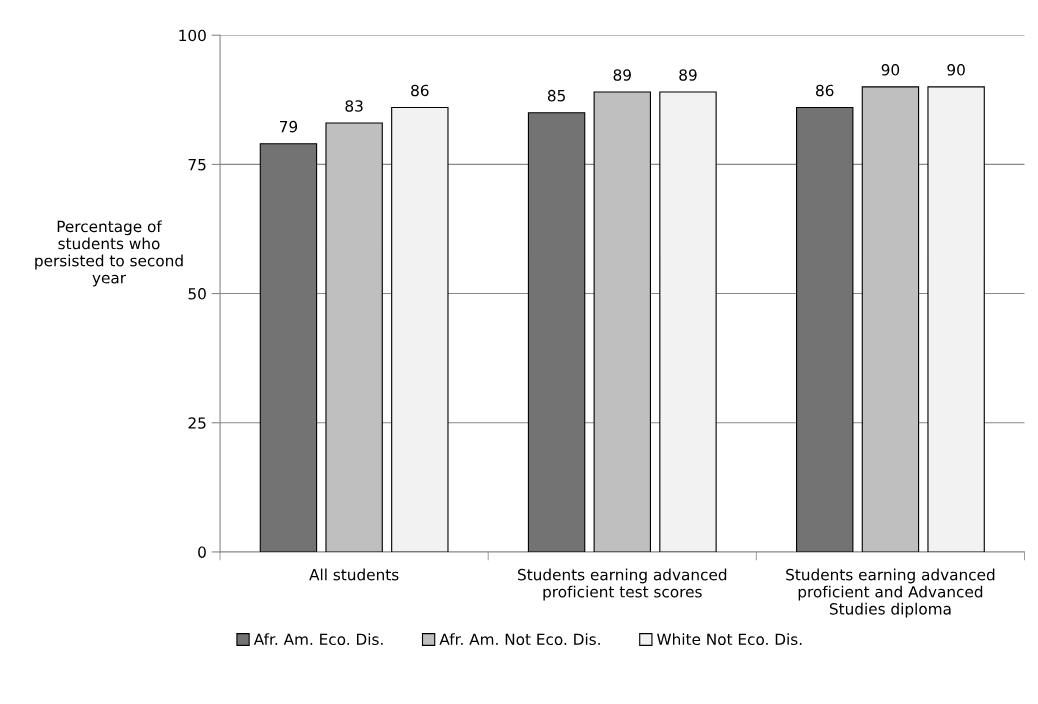  Describe the element at coordinates (197, 423) in the screenshot. I see `y-tick-label: 25` at that location.